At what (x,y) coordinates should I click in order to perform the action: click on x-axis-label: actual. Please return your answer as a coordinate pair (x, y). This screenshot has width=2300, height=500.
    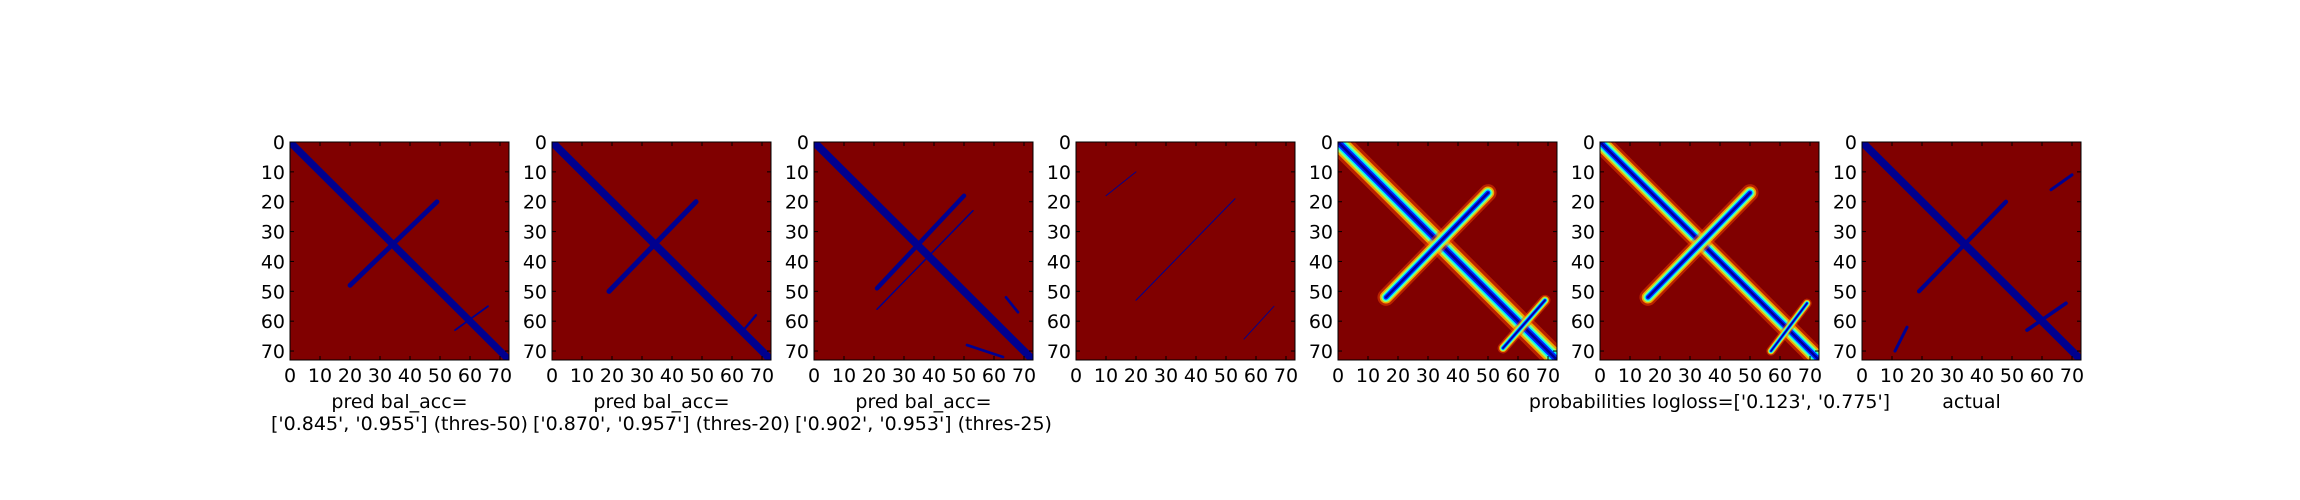
    Looking at the image, I should click on (1971, 402).